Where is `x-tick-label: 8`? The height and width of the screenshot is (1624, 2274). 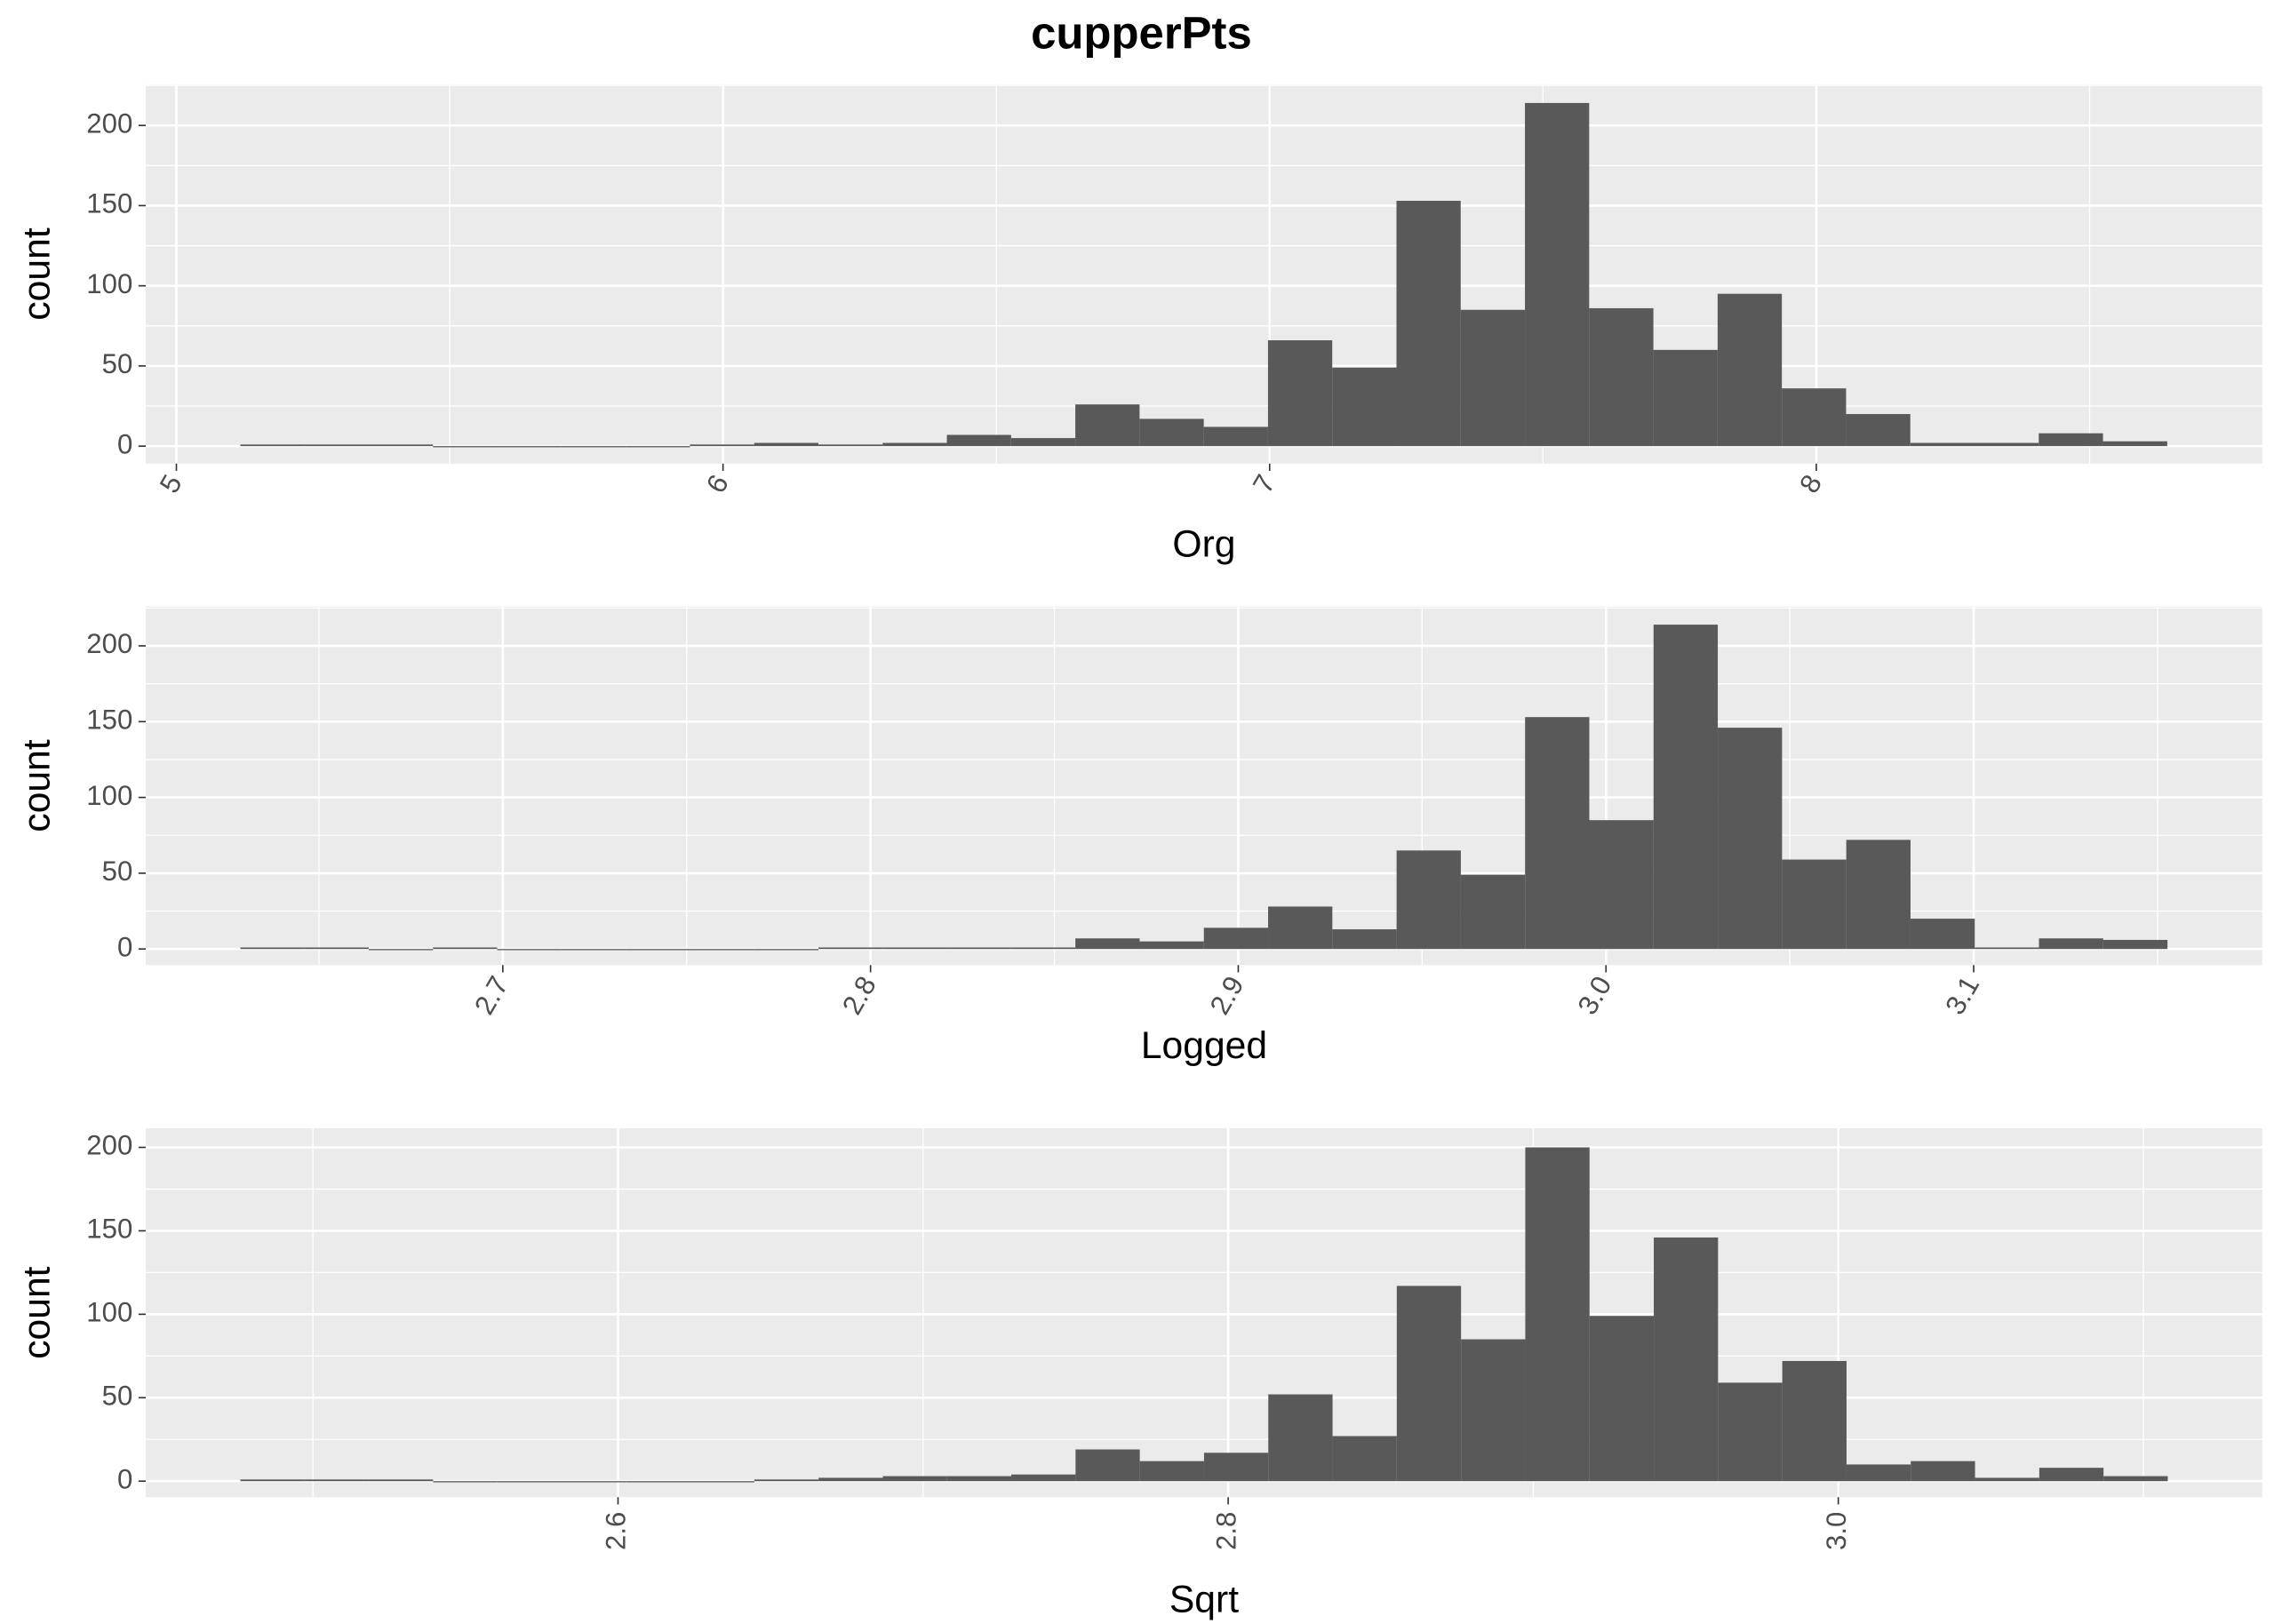
x-tick-label: 8 is located at coordinates (1811, 483).